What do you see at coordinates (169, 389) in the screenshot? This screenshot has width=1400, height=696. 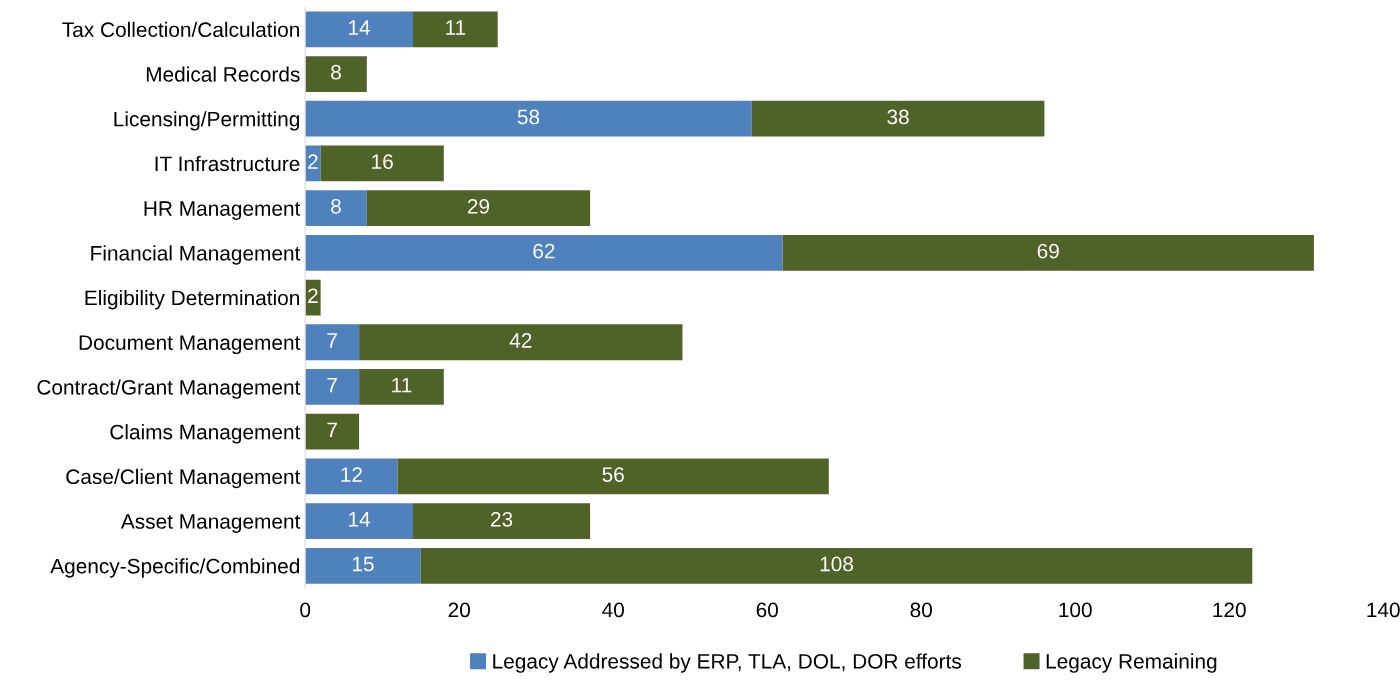 I see `y-tick-label: Contract/Grant Management` at bounding box center [169, 389].